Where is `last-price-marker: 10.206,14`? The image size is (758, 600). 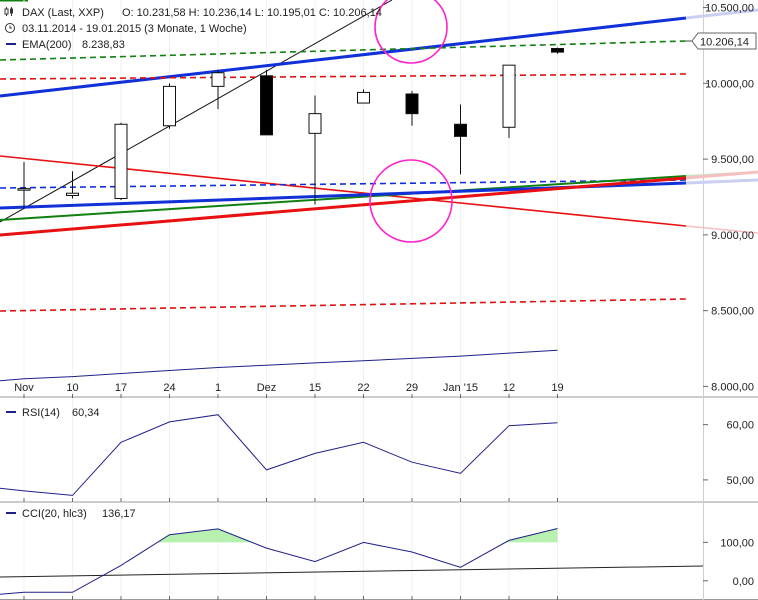 last-price-marker: 10.206,14 is located at coordinates (721, 41).